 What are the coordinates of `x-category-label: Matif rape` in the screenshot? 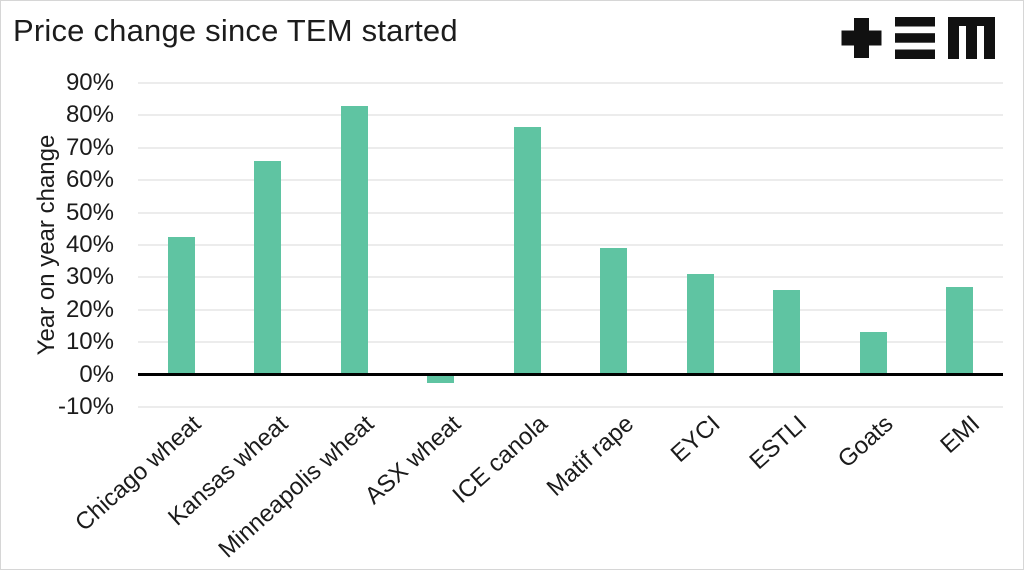 It's located at (590, 456).